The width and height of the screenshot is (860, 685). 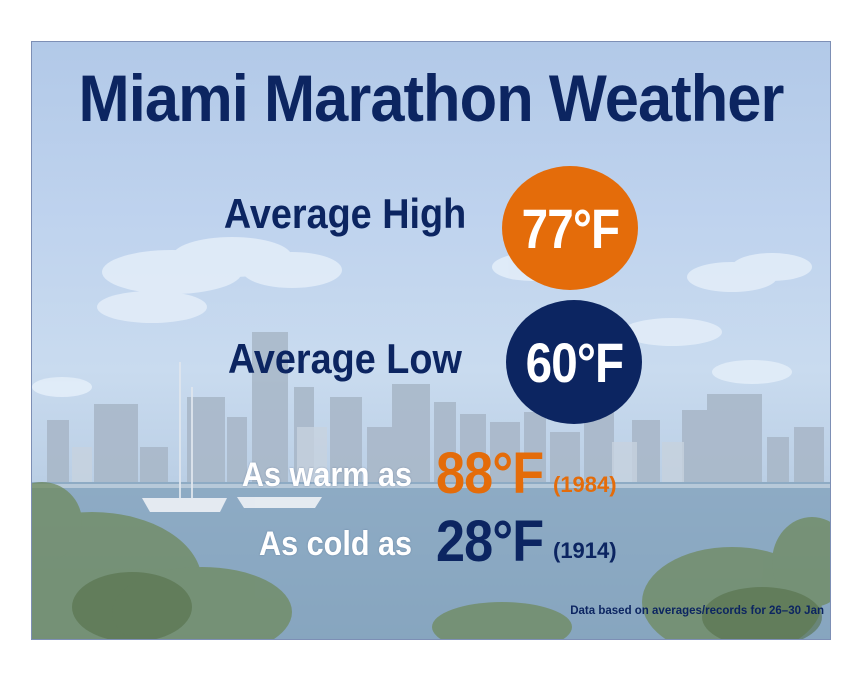 I want to click on average-high-label: Average High, so click(x=344, y=213).